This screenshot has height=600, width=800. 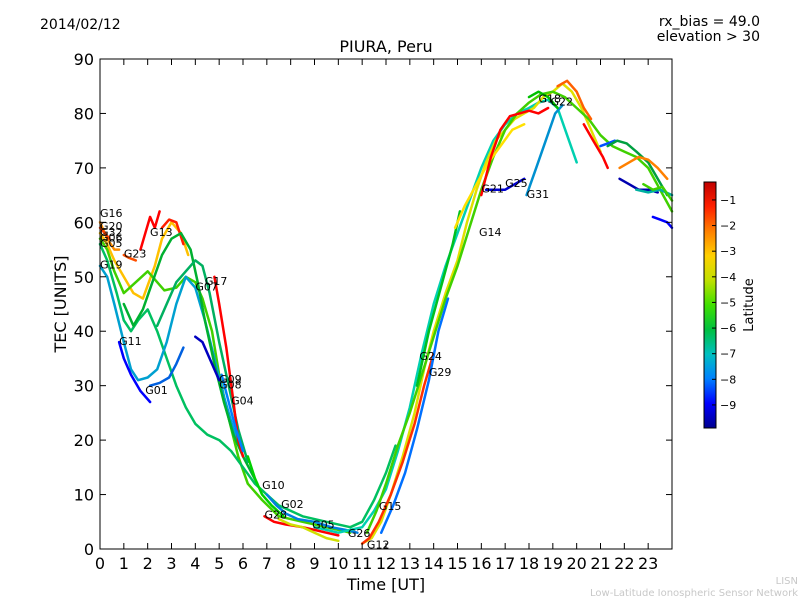 What do you see at coordinates (111, 232) in the screenshot?
I see `series-label-g32: G32` at bounding box center [111, 232].